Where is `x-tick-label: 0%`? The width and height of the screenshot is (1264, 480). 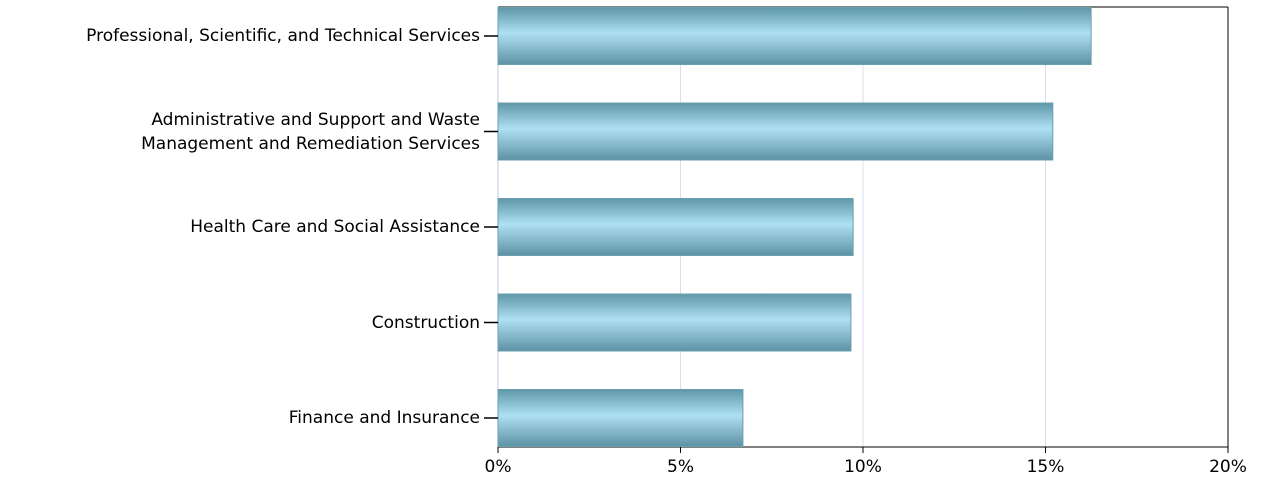
x-tick-label: 0% is located at coordinates (498, 467).